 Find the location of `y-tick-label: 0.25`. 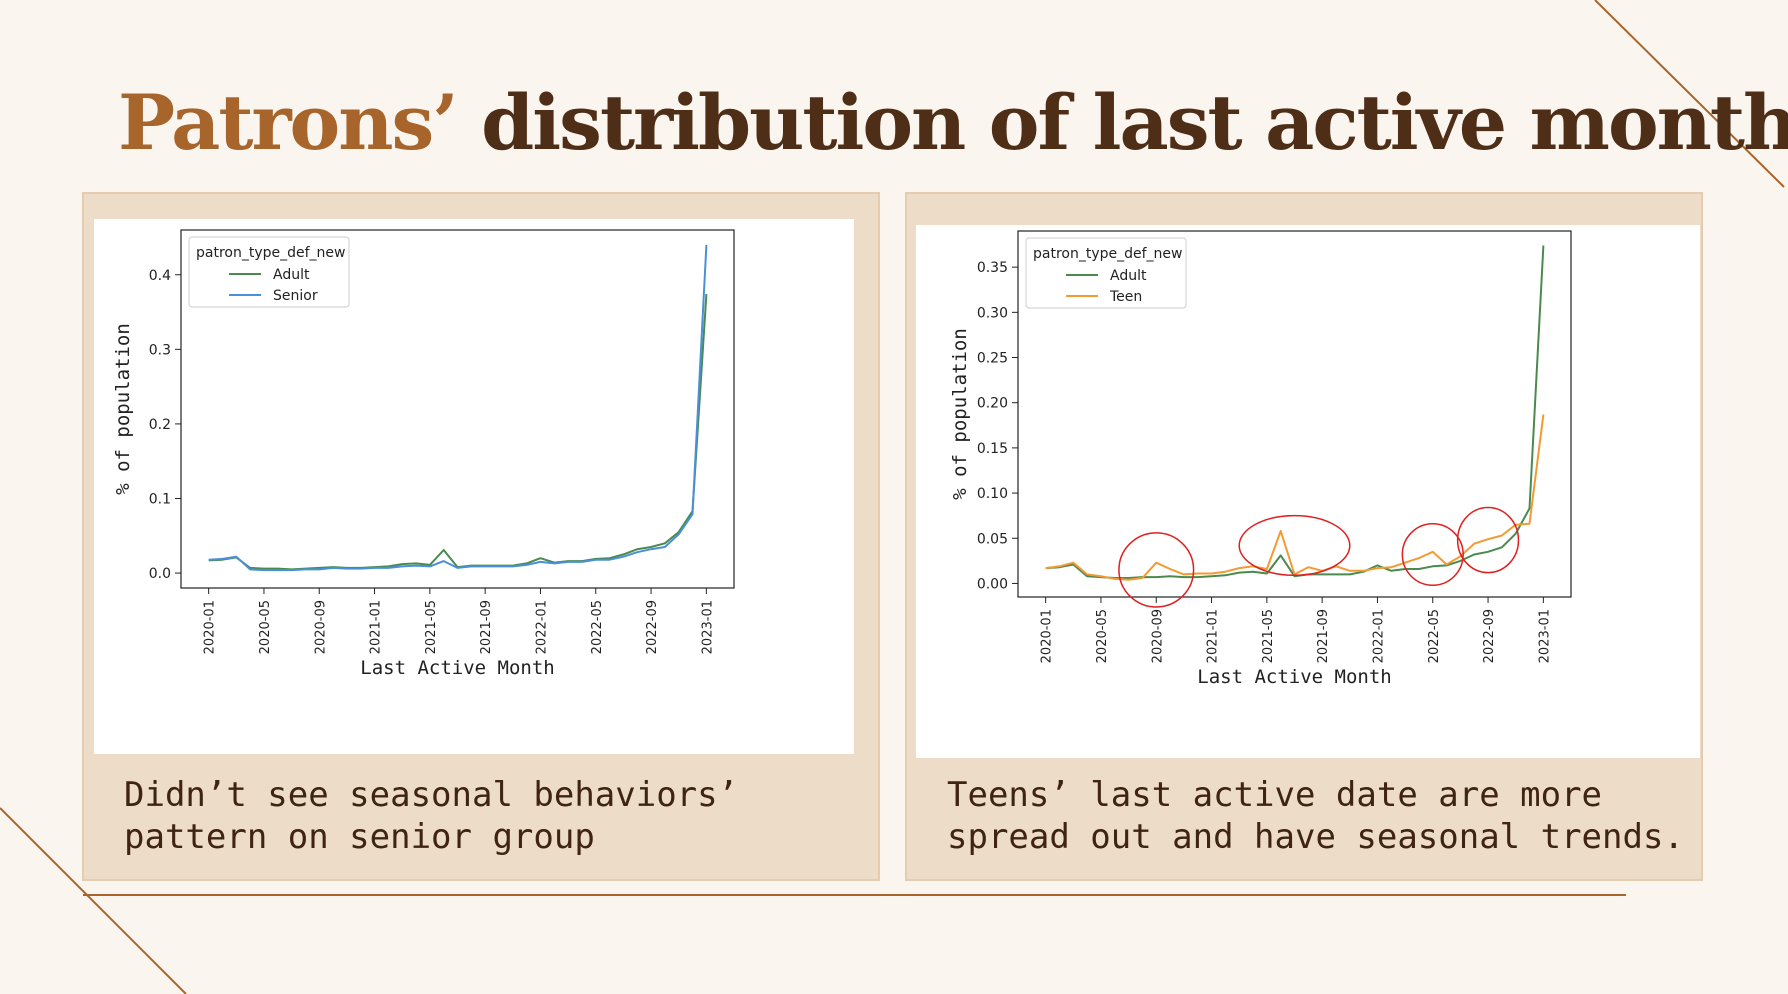

y-tick-label: 0.25 is located at coordinates (992, 359).